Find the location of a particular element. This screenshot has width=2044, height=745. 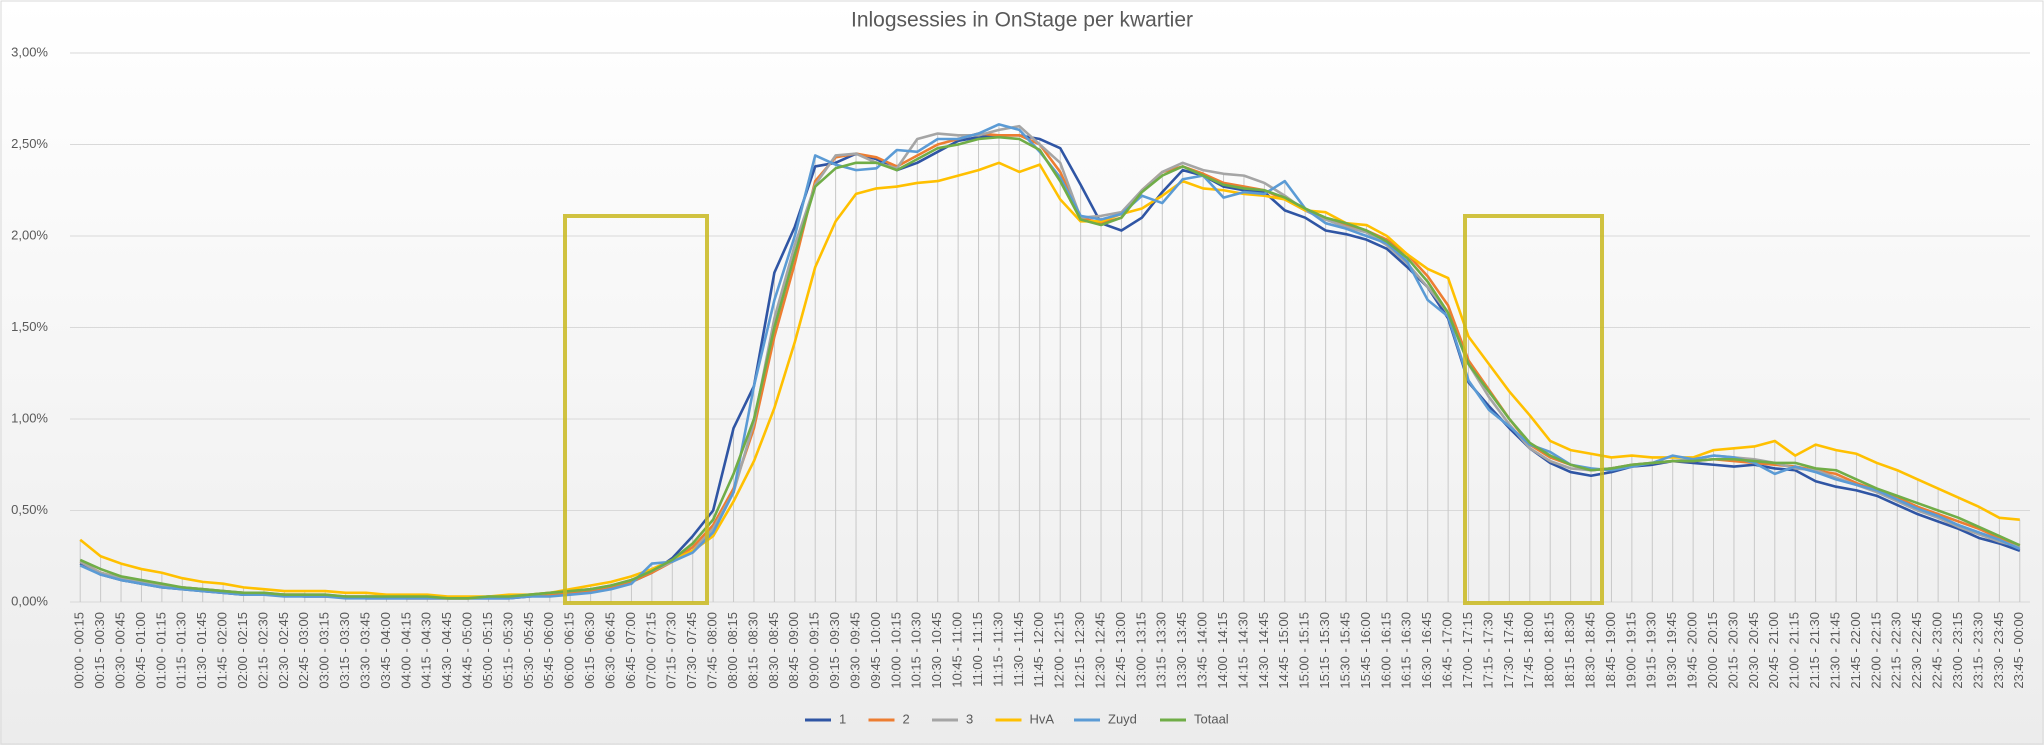

x-tick-label: 03:15 - 03:30 is located at coordinates (344, 650).